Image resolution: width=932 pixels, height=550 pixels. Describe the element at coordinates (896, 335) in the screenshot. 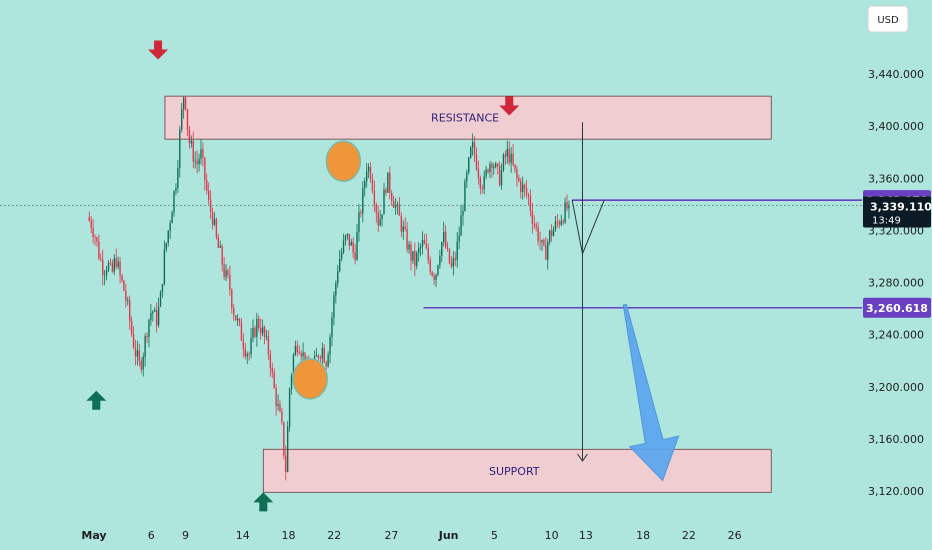

I see `price-tick-label: 3,240.000` at that location.